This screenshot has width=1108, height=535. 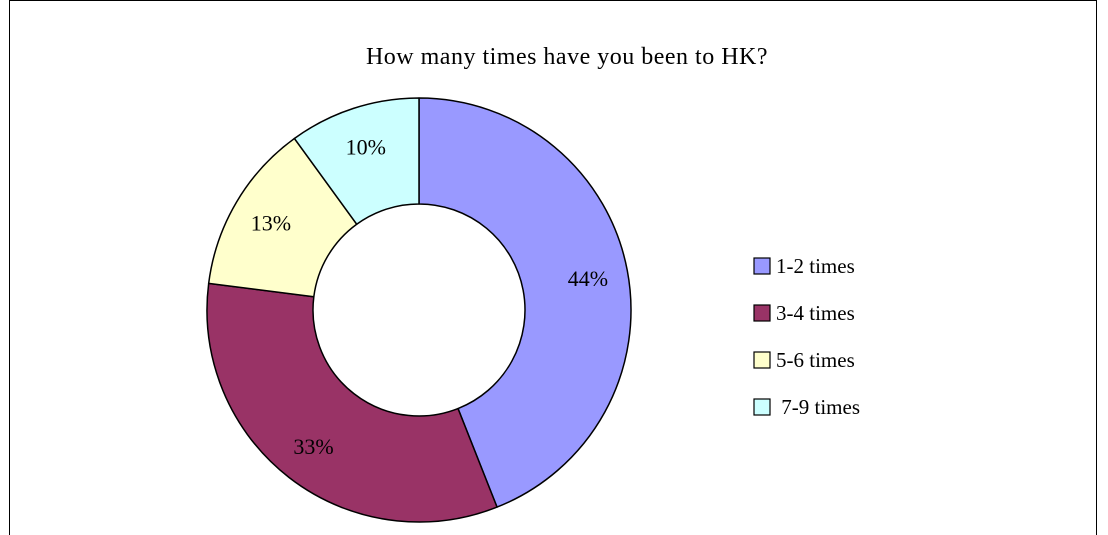 What do you see at coordinates (762, 313) in the screenshot?
I see `legend-swatch-3-4-times` at bounding box center [762, 313].